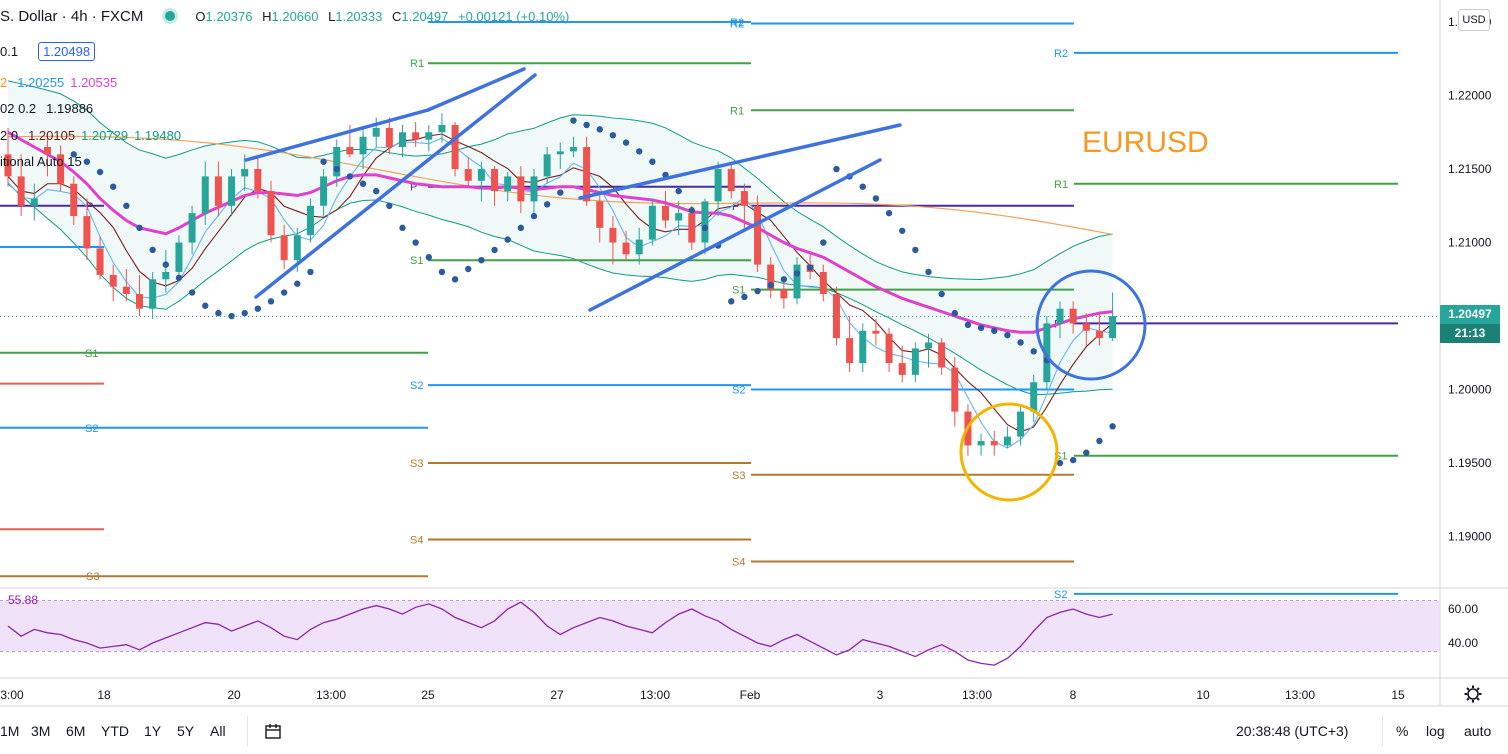 This screenshot has height=754, width=1508. What do you see at coordinates (72, 16) in the screenshot?
I see `symbol-title: S. Dollar · 4h · FXCM` at bounding box center [72, 16].